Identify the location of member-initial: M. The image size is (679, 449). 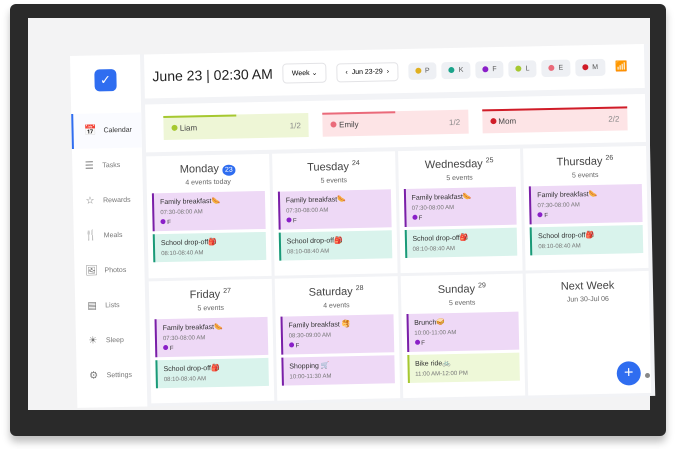
(595, 67).